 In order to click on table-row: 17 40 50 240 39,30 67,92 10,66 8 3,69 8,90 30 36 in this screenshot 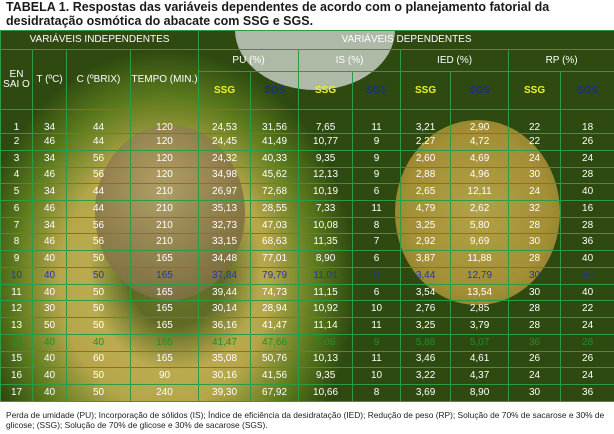, I will do `click(307, 393)`.